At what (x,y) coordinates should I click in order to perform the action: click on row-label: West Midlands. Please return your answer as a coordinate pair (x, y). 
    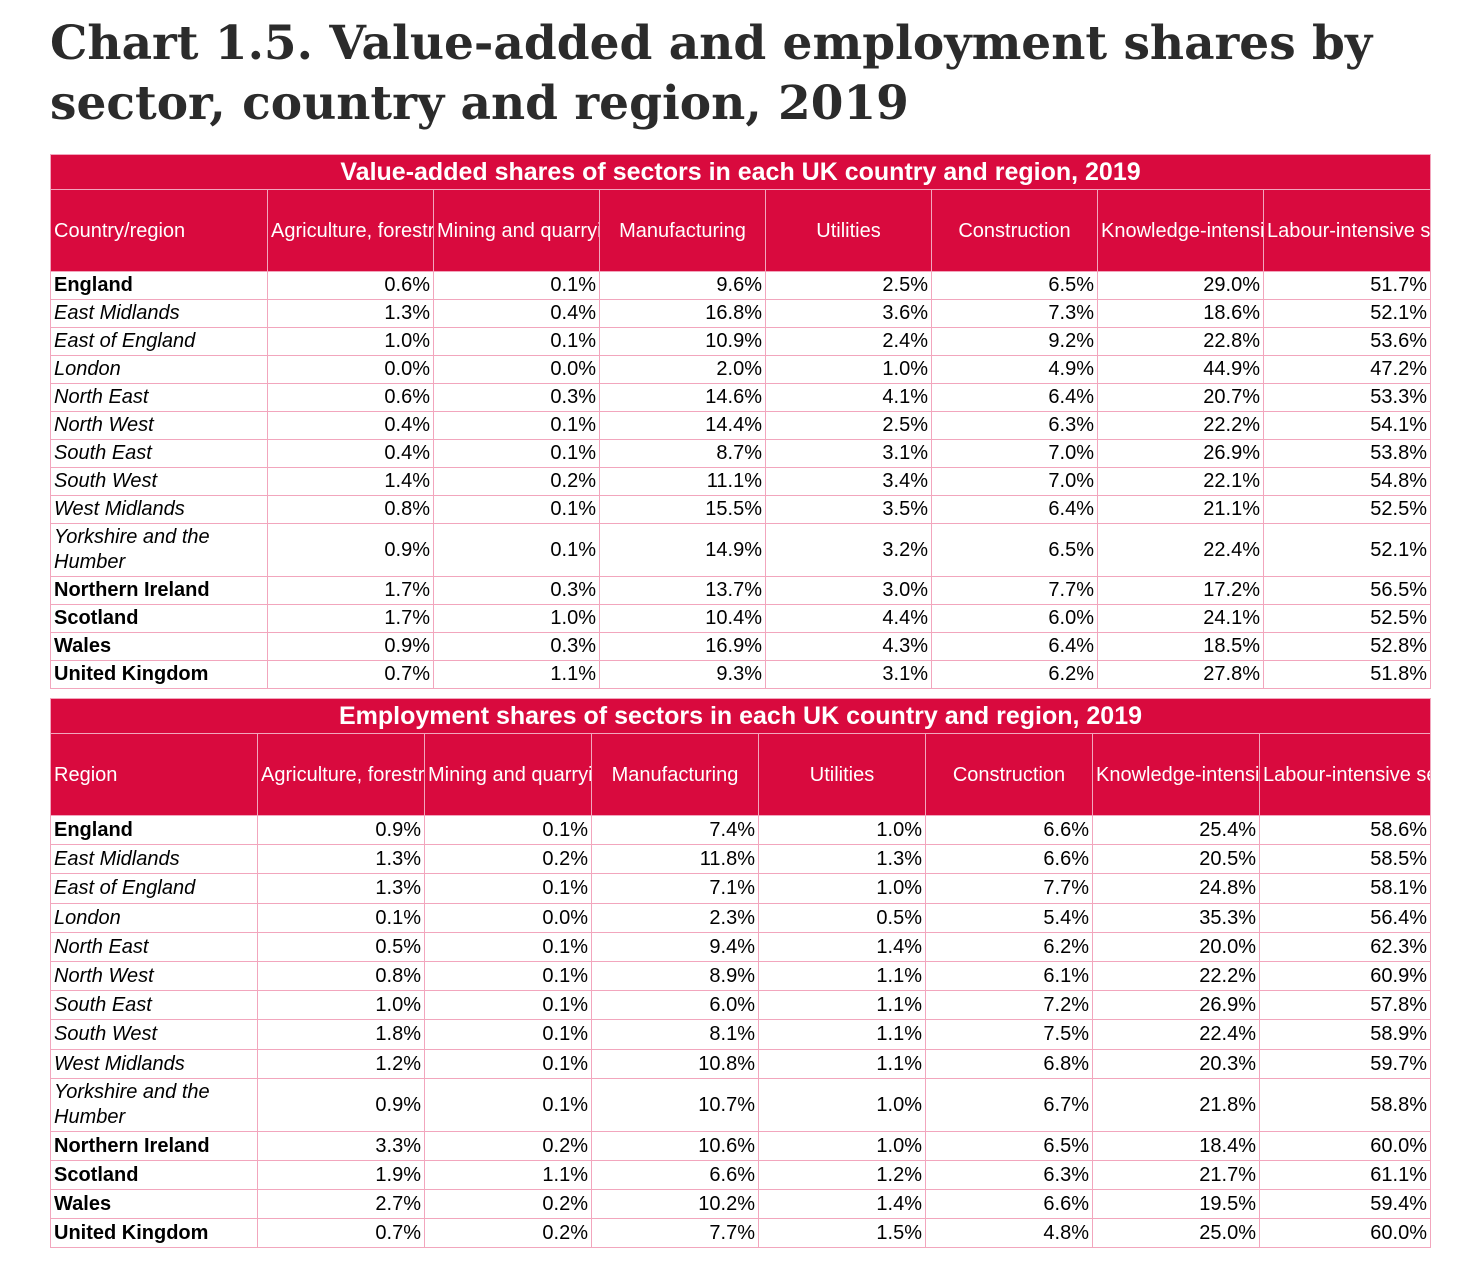
    Looking at the image, I should click on (159, 509).